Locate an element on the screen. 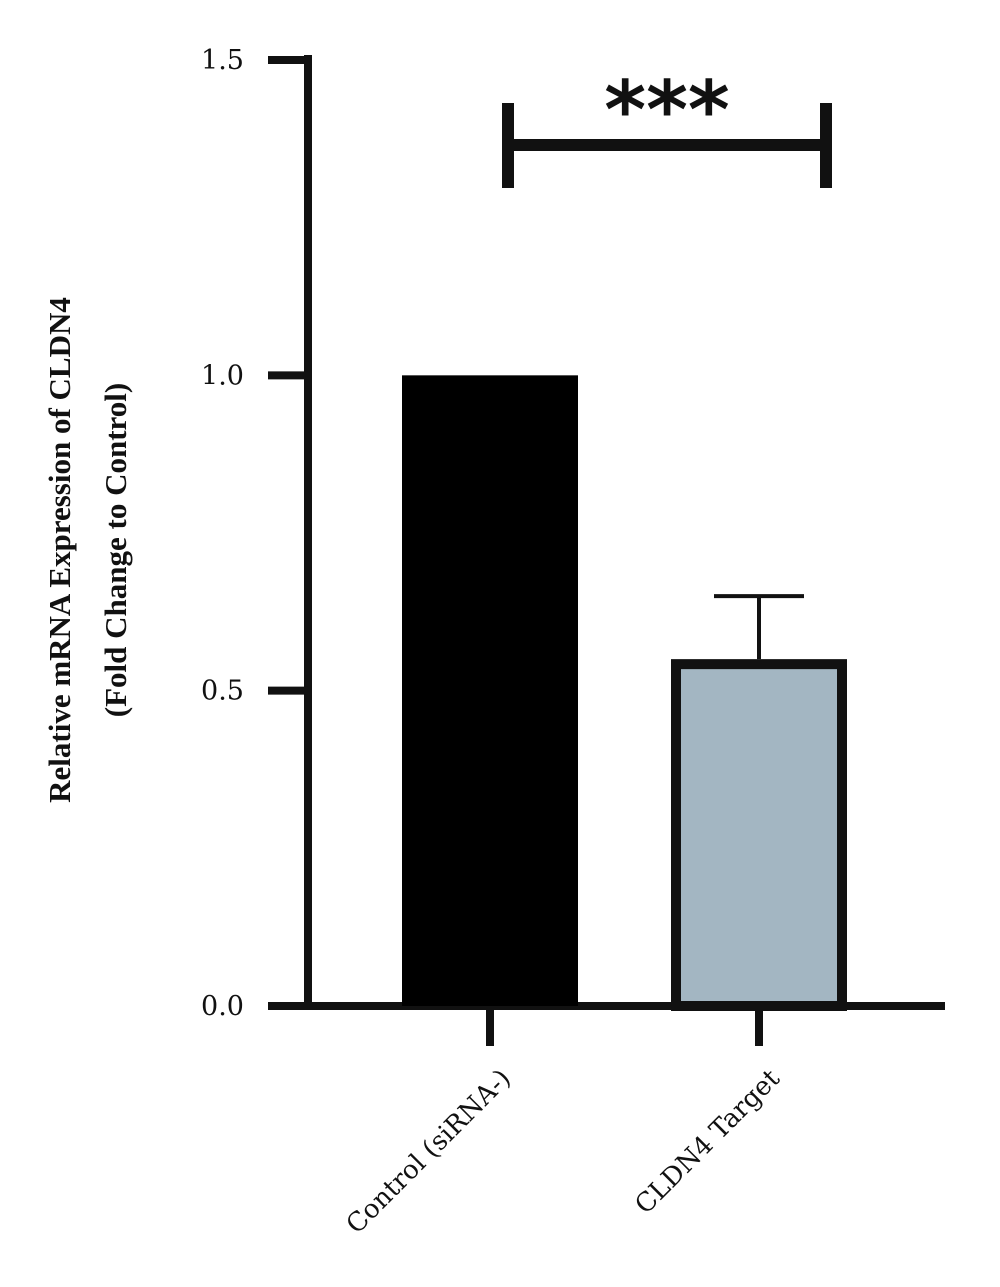  y-ticks: 0.0 0.5 1.0 1.5 is located at coordinates (254, 533).